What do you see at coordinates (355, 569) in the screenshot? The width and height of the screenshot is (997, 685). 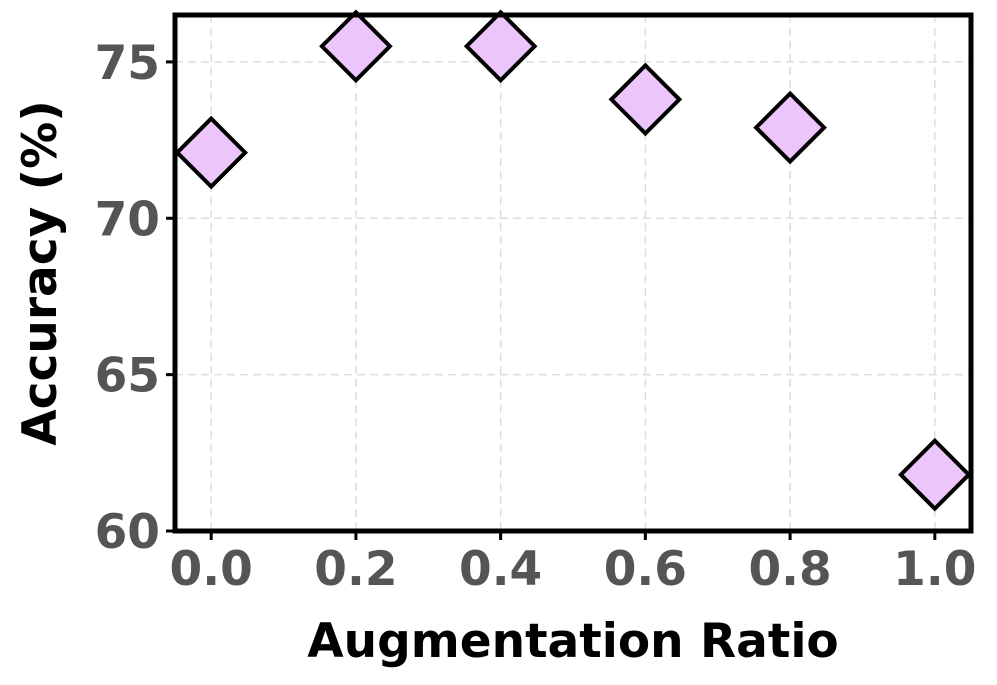 I see `x-tick-label-1: 0.2` at bounding box center [355, 569].